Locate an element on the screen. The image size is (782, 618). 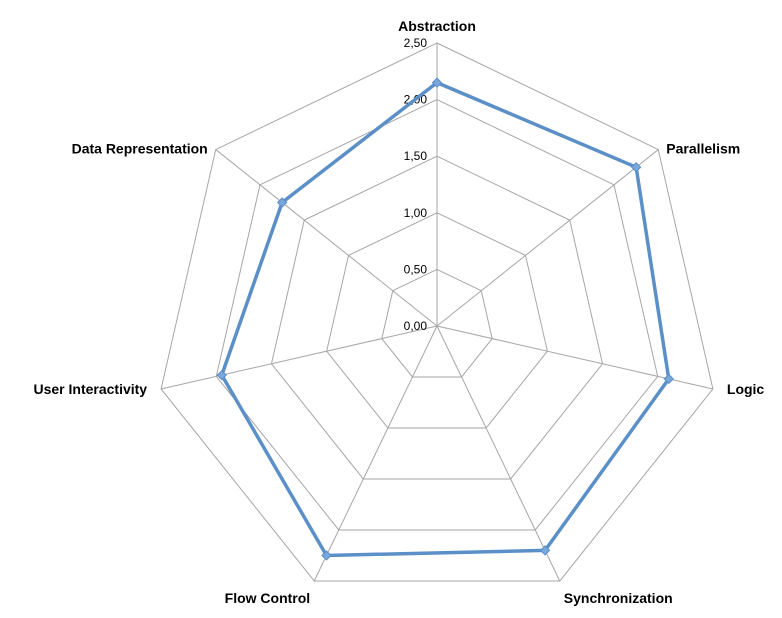
tick-label: 1,00 is located at coordinates (416, 213).